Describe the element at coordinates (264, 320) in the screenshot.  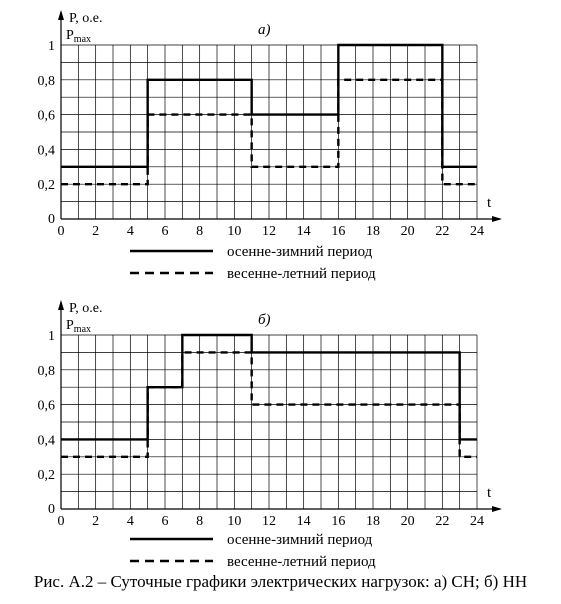
I see `panel-label: б)` at that location.